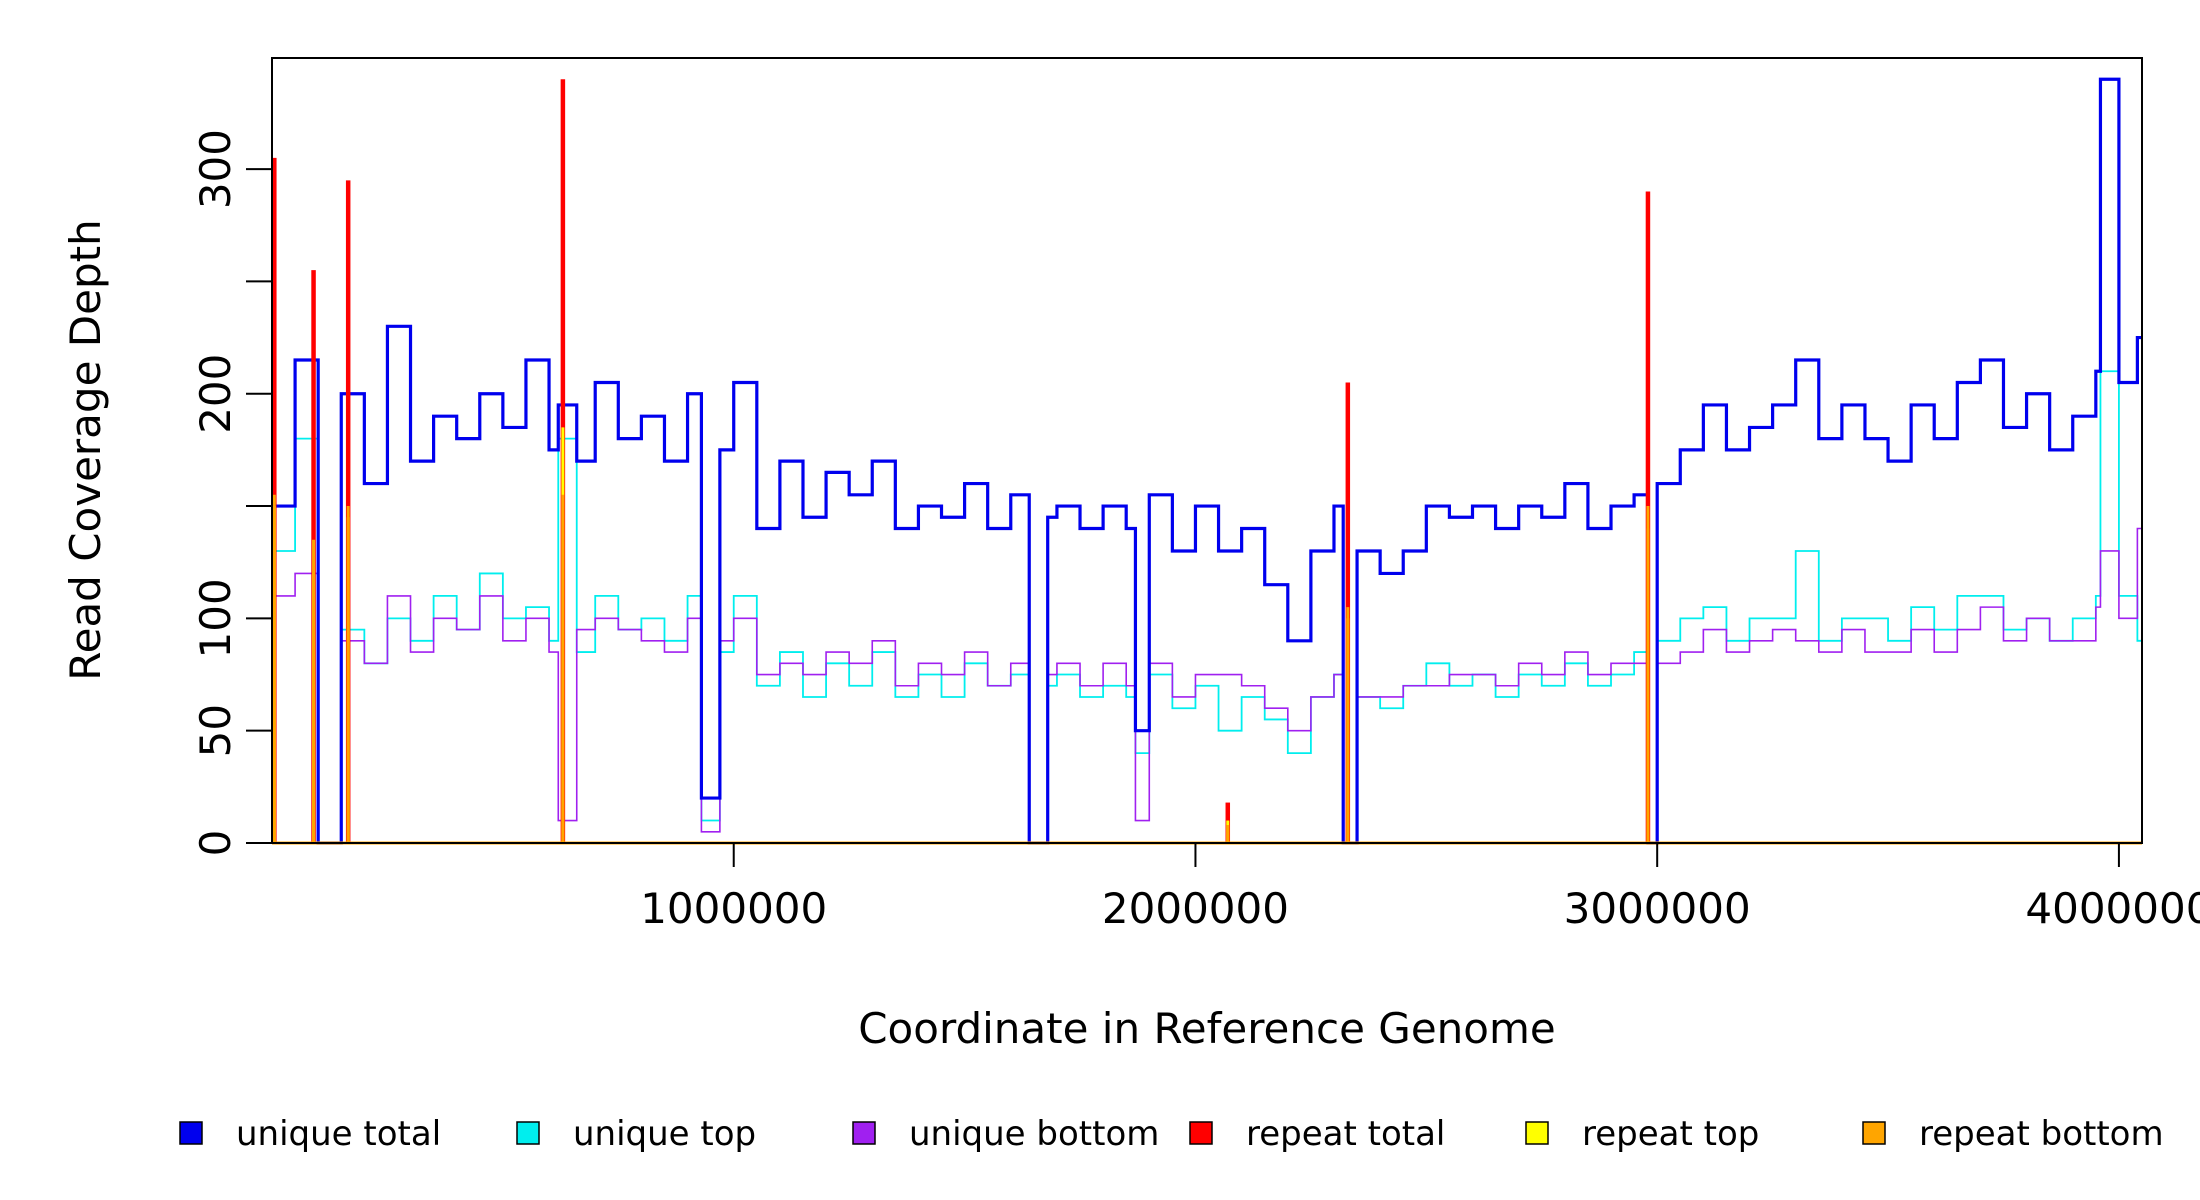 This screenshot has height=1200, width=2200. What do you see at coordinates (1034, 1134) in the screenshot?
I see `legend-label: unique bottom` at bounding box center [1034, 1134].